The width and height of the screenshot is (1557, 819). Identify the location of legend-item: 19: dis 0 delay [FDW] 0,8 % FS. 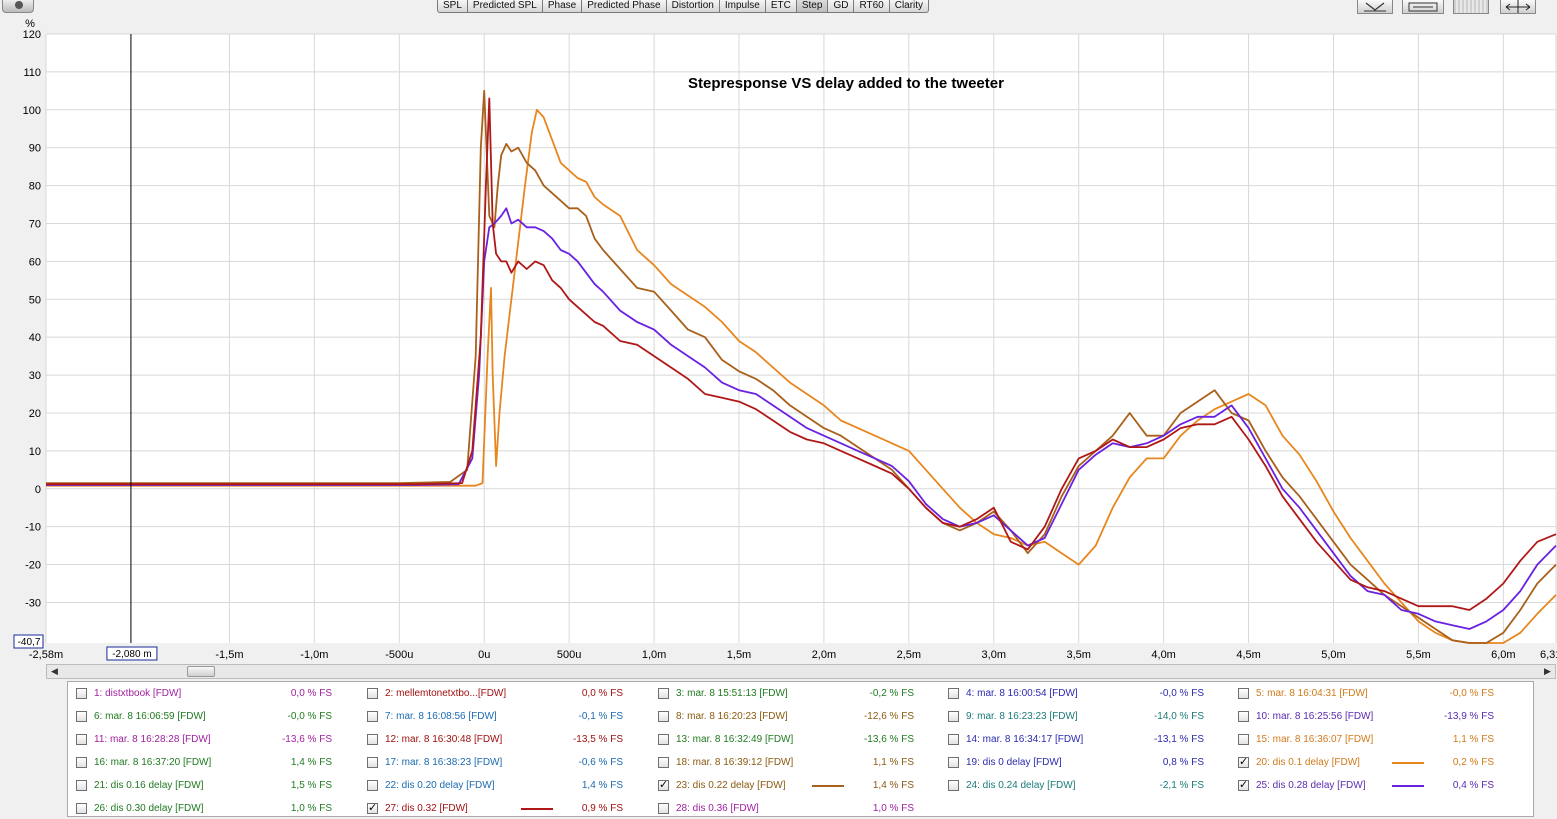
(1076, 763).